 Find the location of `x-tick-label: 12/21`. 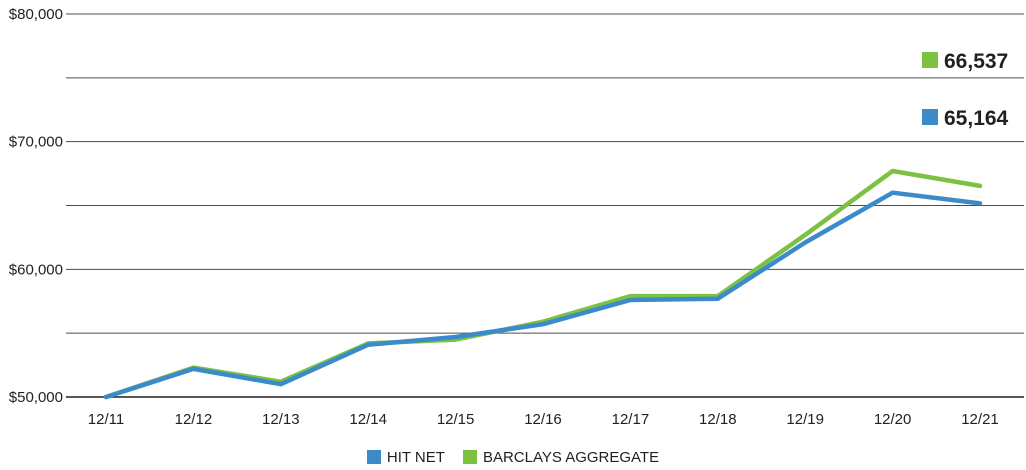

x-tick-label: 12/21 is located at coordinates (980, 419).